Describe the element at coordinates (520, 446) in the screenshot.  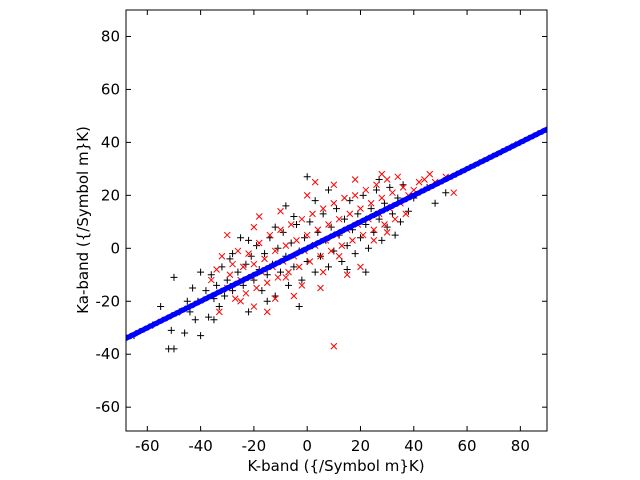
I see `x-tick-label: 80` at that location.